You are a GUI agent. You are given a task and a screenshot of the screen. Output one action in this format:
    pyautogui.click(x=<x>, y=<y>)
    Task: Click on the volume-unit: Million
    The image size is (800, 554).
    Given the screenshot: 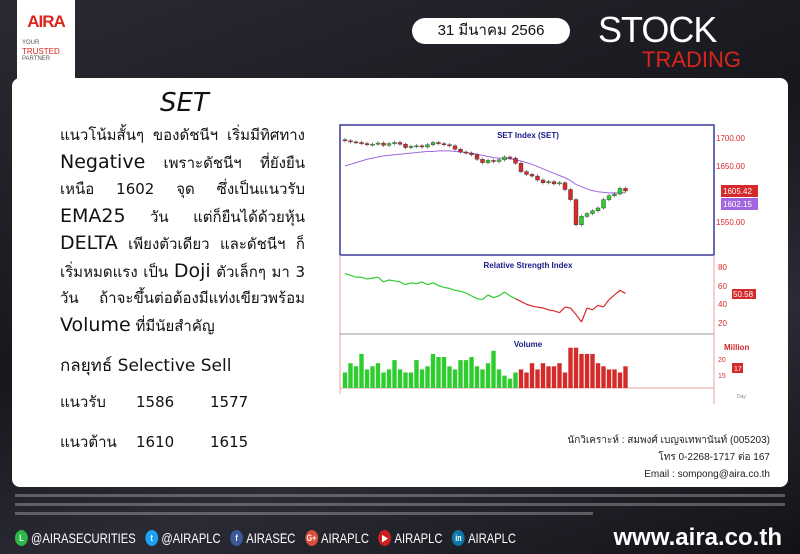 What is the action you would take?
    pyautogui.click(x=736, y=347)
    